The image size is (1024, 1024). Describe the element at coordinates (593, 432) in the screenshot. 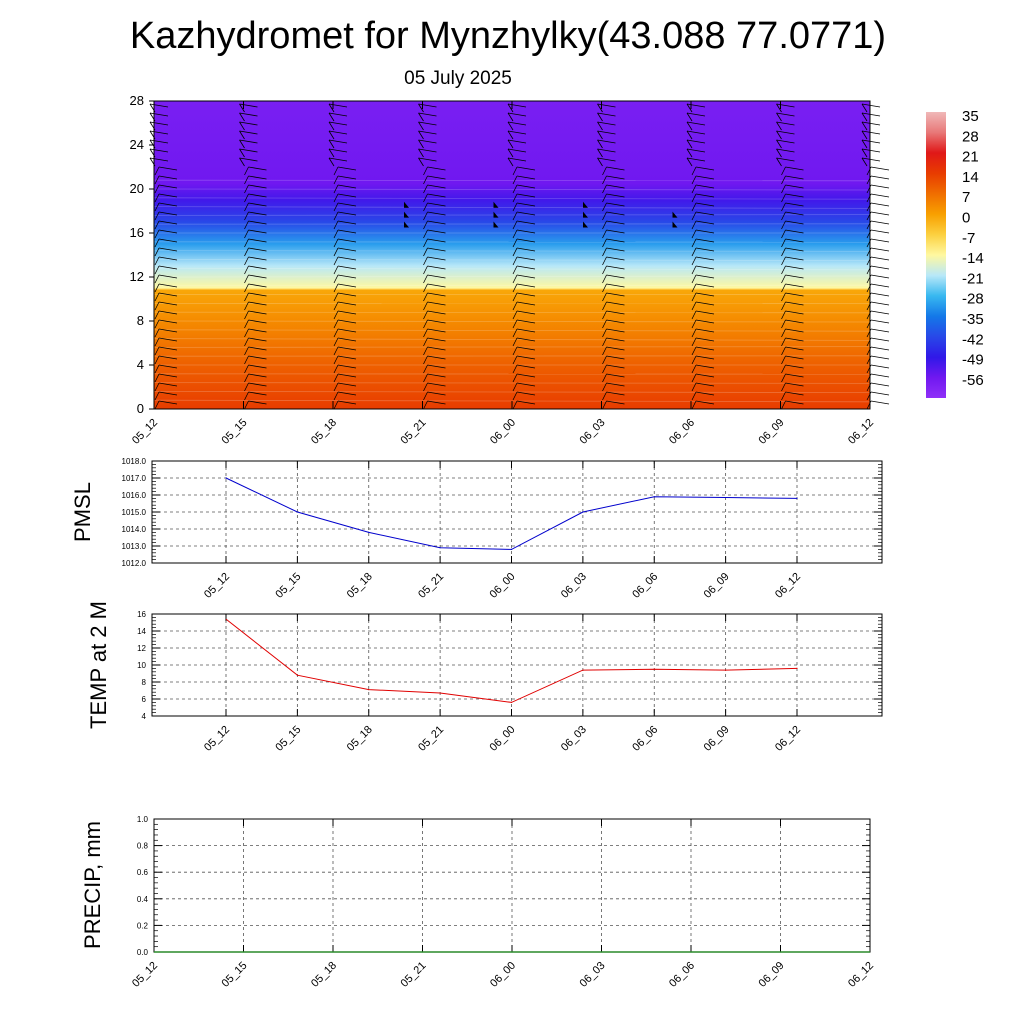

I see `x-tick-label: 06_03` at that location.